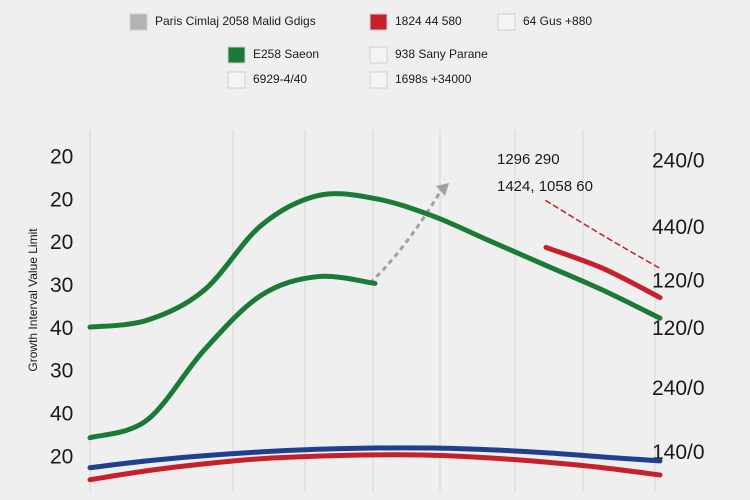 The width and height of the screenshot is (750, 500). What do you see at coordinates (528, 159) in the screenshot?
I see `annotation: 1296 290` at bounding box center [528, 159].